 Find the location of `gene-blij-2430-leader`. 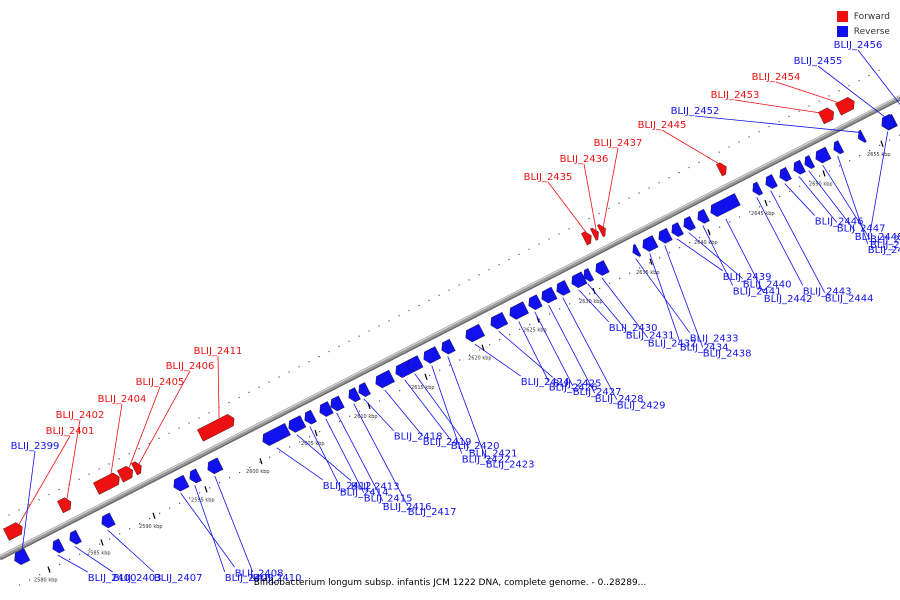

gene-blij-2430-leader is located at coordinates (594, 306).